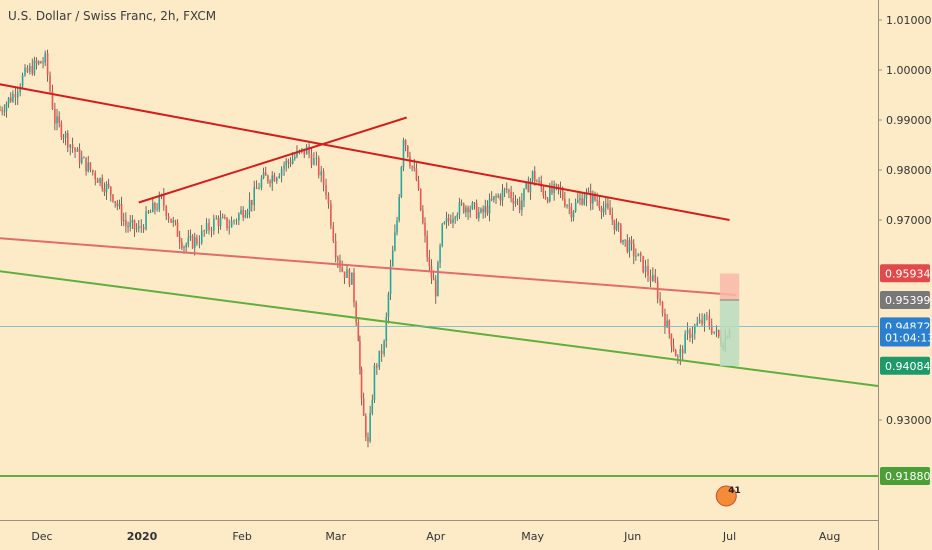 Image resolution: width=932 pixels, height=550 pixels. Describe the element at coordinates (726, 496) in the screenshot. I see `earnings-badge-icon` at that location.